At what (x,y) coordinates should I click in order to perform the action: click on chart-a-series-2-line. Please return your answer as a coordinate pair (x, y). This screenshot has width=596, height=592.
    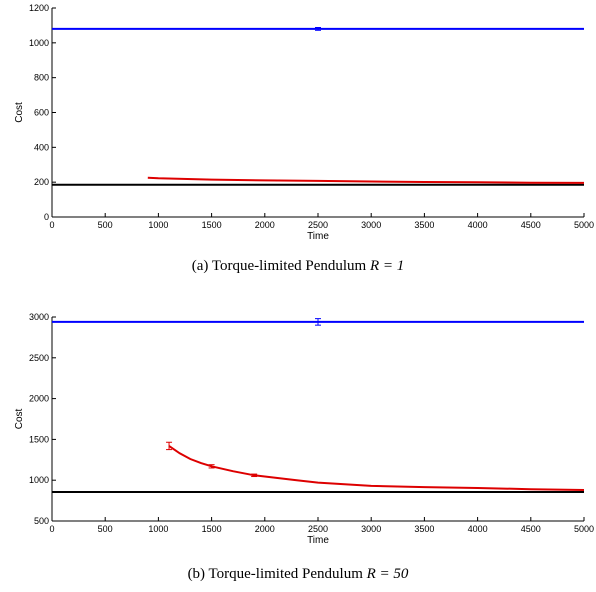
    Looking at the image, I should click on (366, 180).